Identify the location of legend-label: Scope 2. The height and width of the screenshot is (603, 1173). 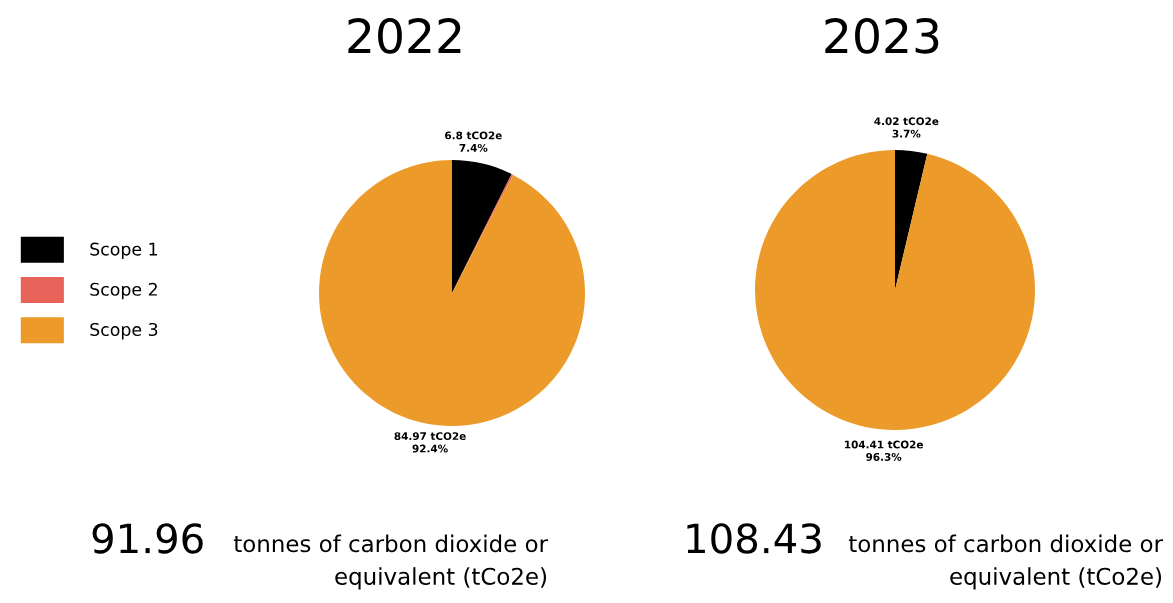
(123, 291).